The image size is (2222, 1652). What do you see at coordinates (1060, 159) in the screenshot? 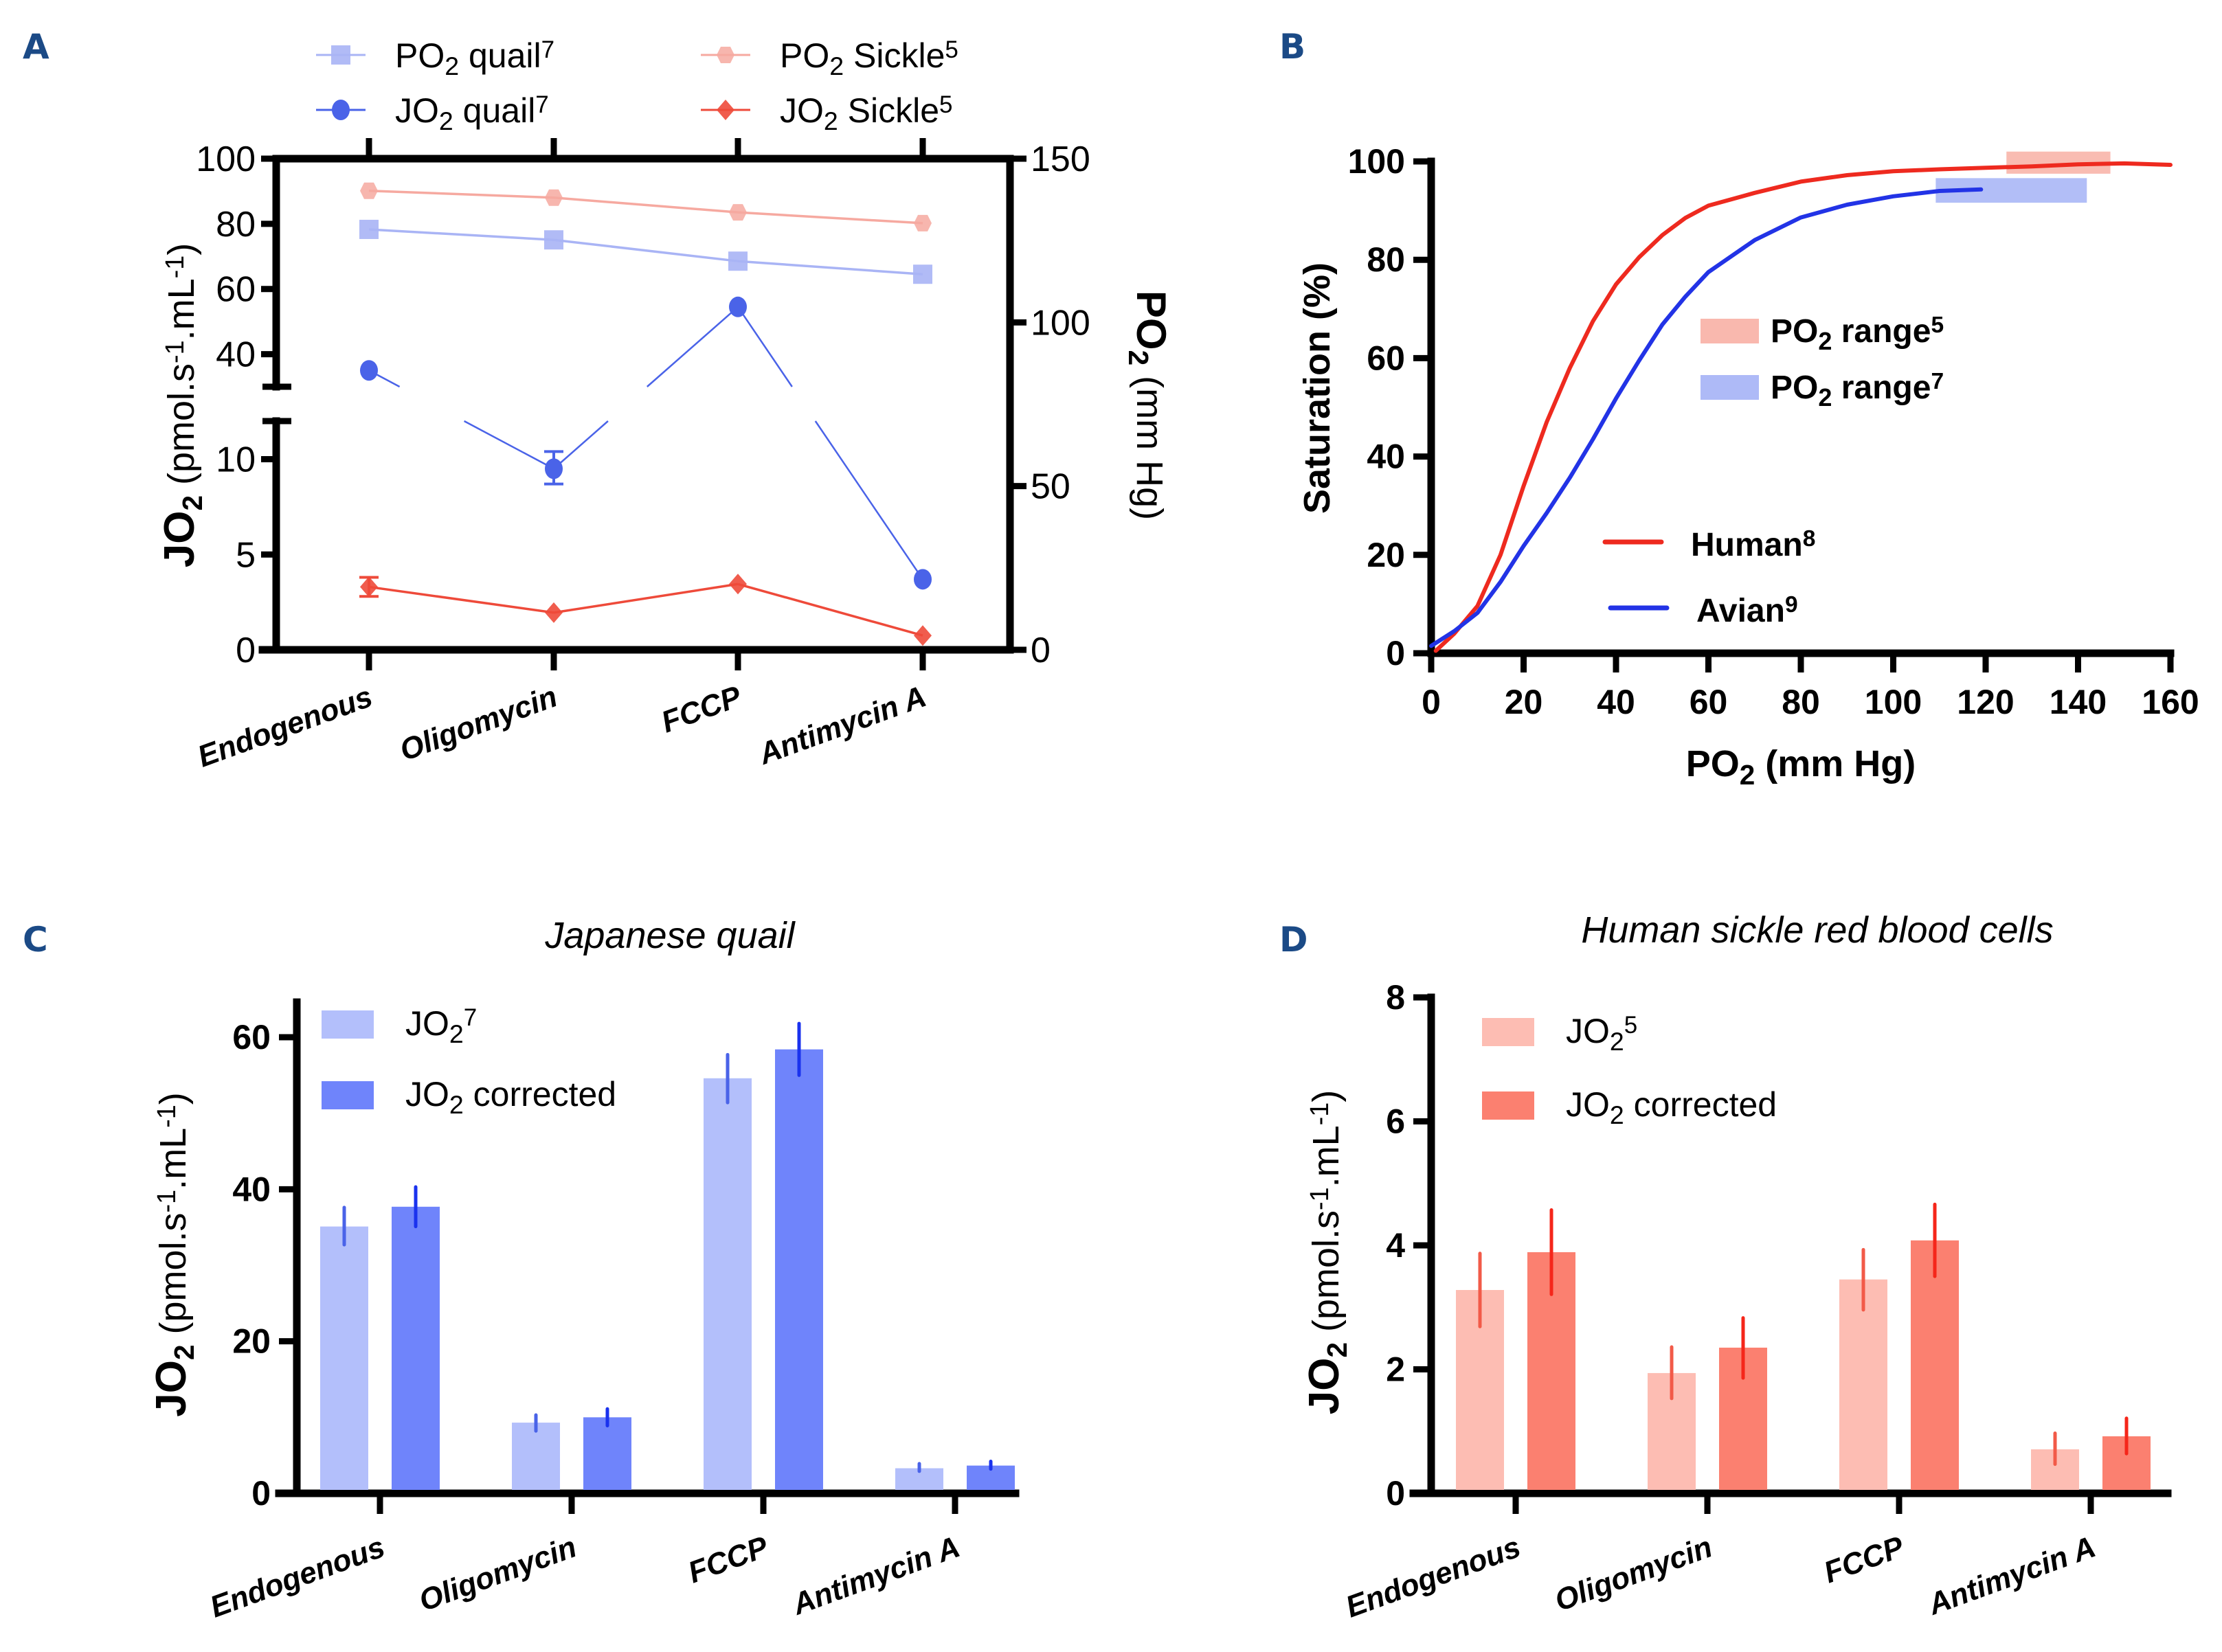
I see `right-y-tick-label: 150` at bounding box center [1060, 159].